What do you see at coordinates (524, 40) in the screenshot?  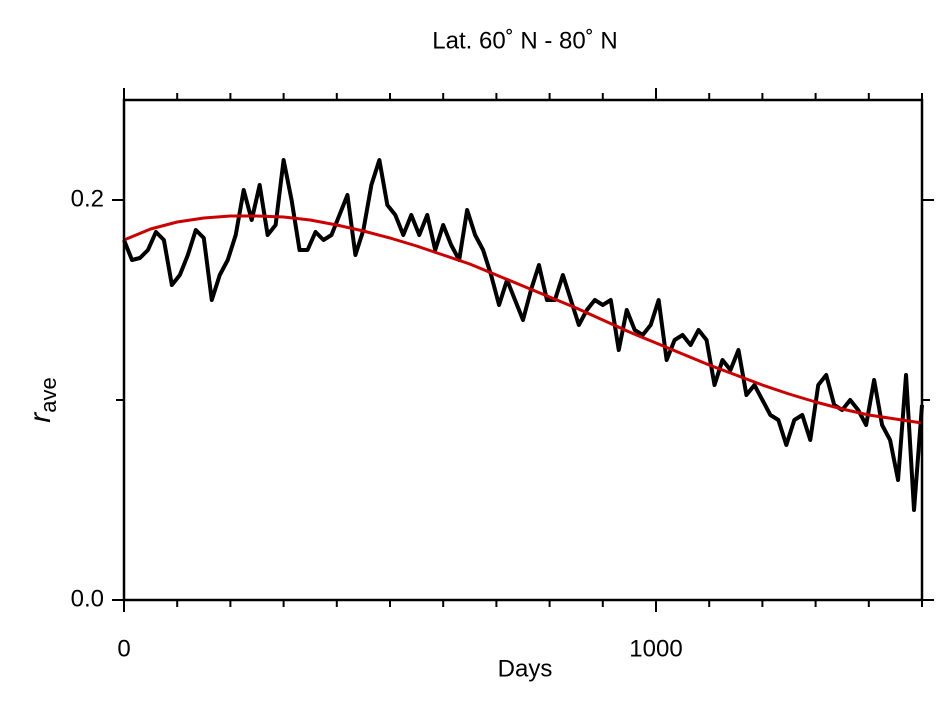 I see `chart-title: Lat. 60˚ N - 80˚ N` at bounding box center [524, 40].